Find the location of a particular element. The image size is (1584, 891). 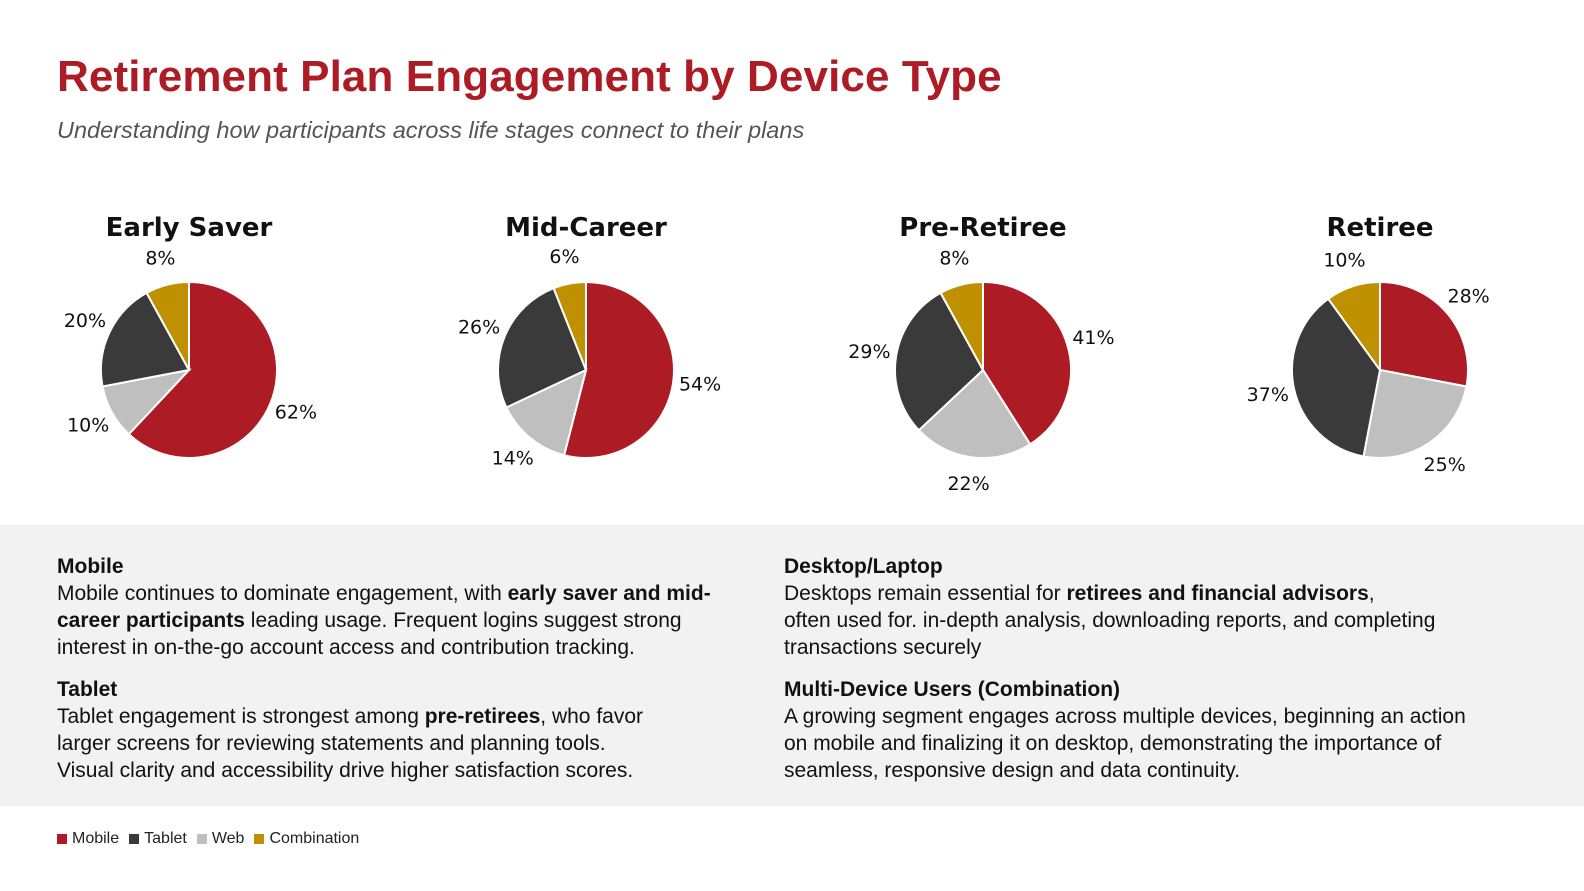

pie-chart-retiree: 28% 25% 37% 10% Retiree is located at coordinates (1380, 355).